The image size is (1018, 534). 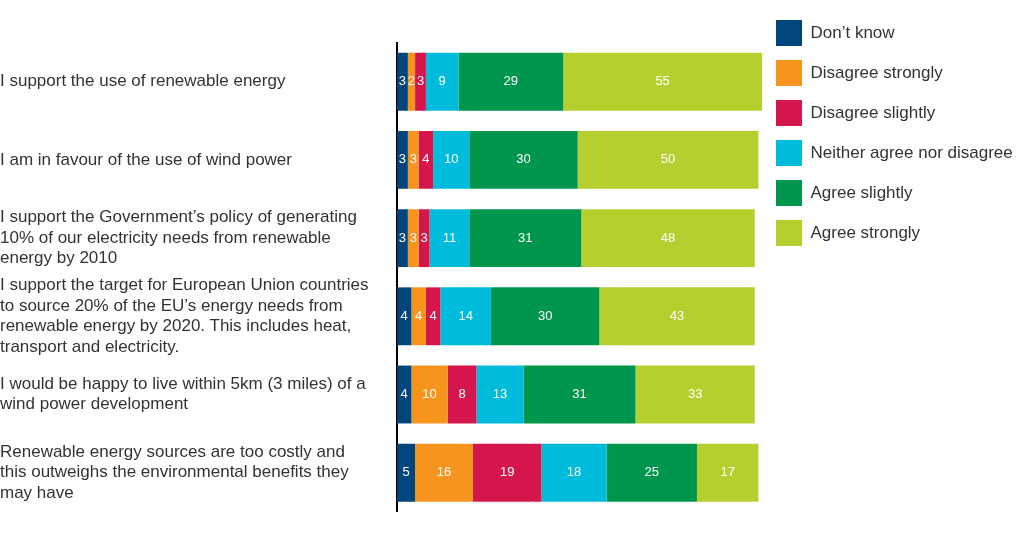 I want to click on data-label: 48, so click(x=668, y=237).